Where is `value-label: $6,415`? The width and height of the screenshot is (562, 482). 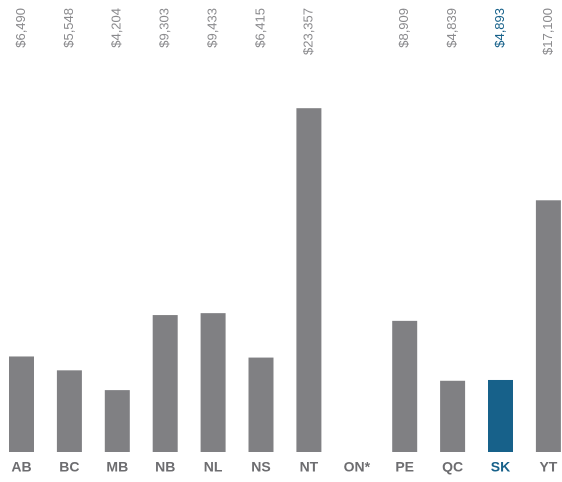
value-label: $6,415 is located at coordinates (259, 28).